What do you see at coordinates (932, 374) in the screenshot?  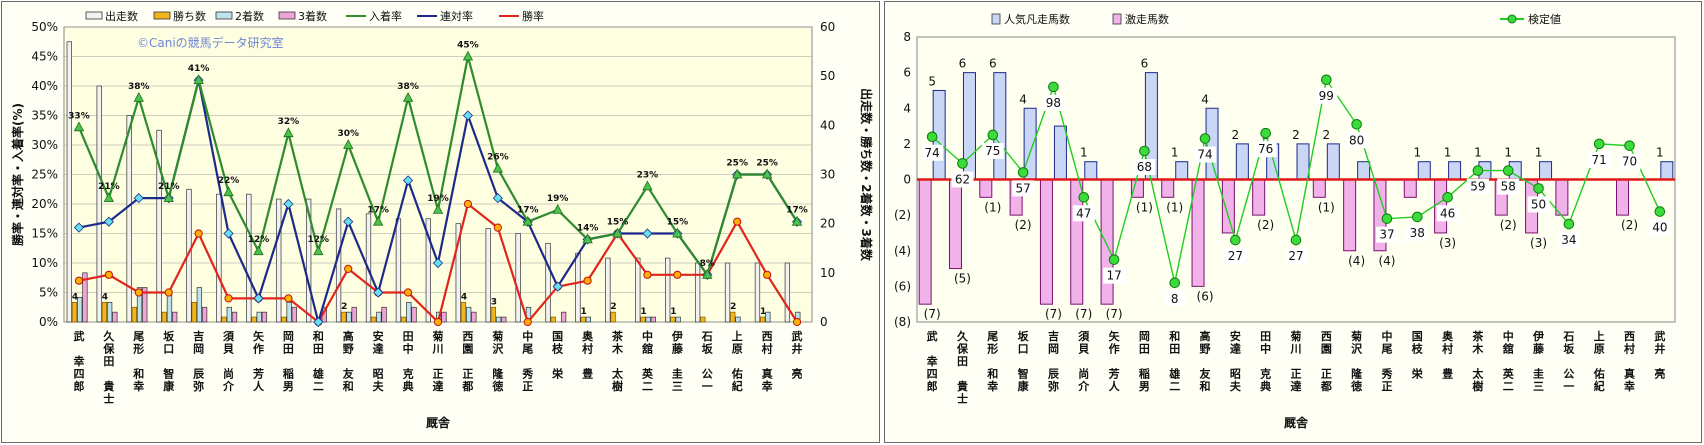 I see `svg-text: 四` at bounding box center [932, 374].